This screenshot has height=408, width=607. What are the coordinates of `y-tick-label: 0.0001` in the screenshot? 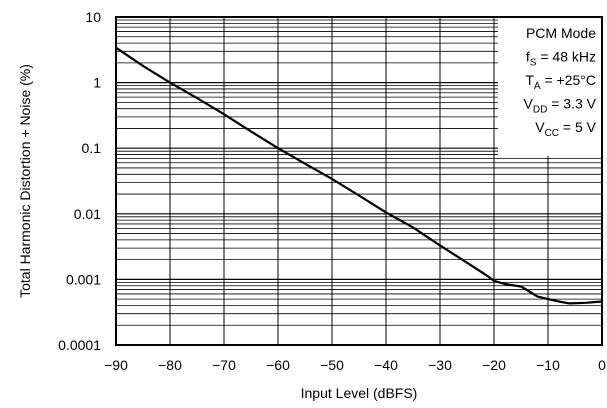 It's located at (79, 345).